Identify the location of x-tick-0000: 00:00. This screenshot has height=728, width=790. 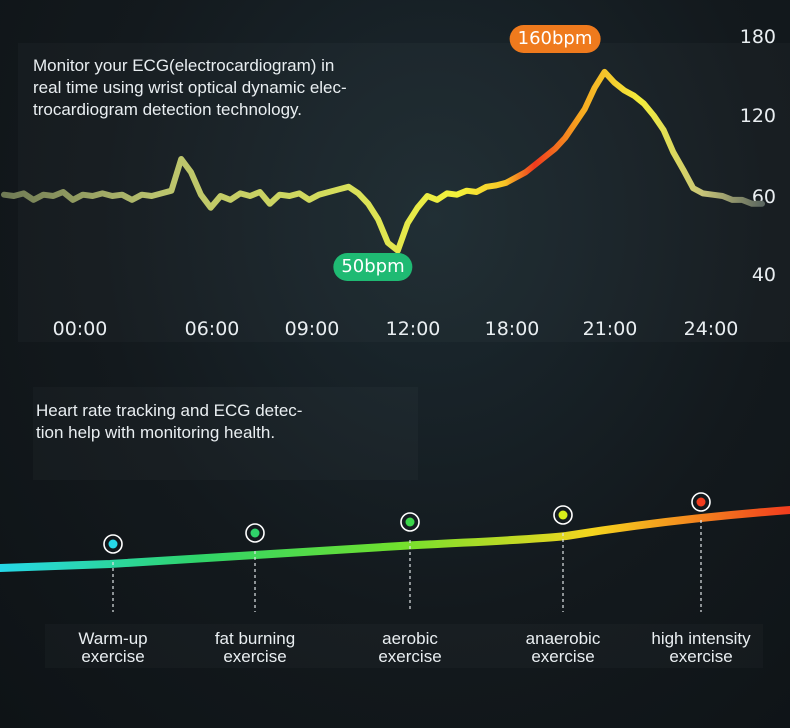
(80, 329).